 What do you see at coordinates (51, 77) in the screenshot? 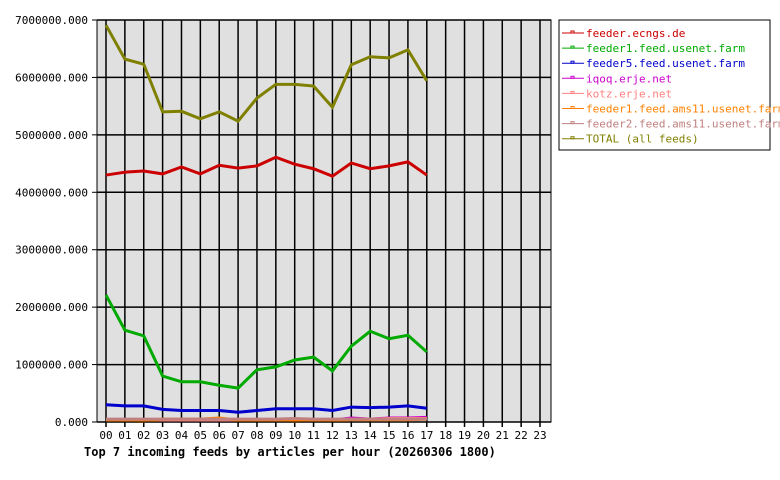
I see `y-tick-label: 6000000.000` at bounding box center [51, 77].